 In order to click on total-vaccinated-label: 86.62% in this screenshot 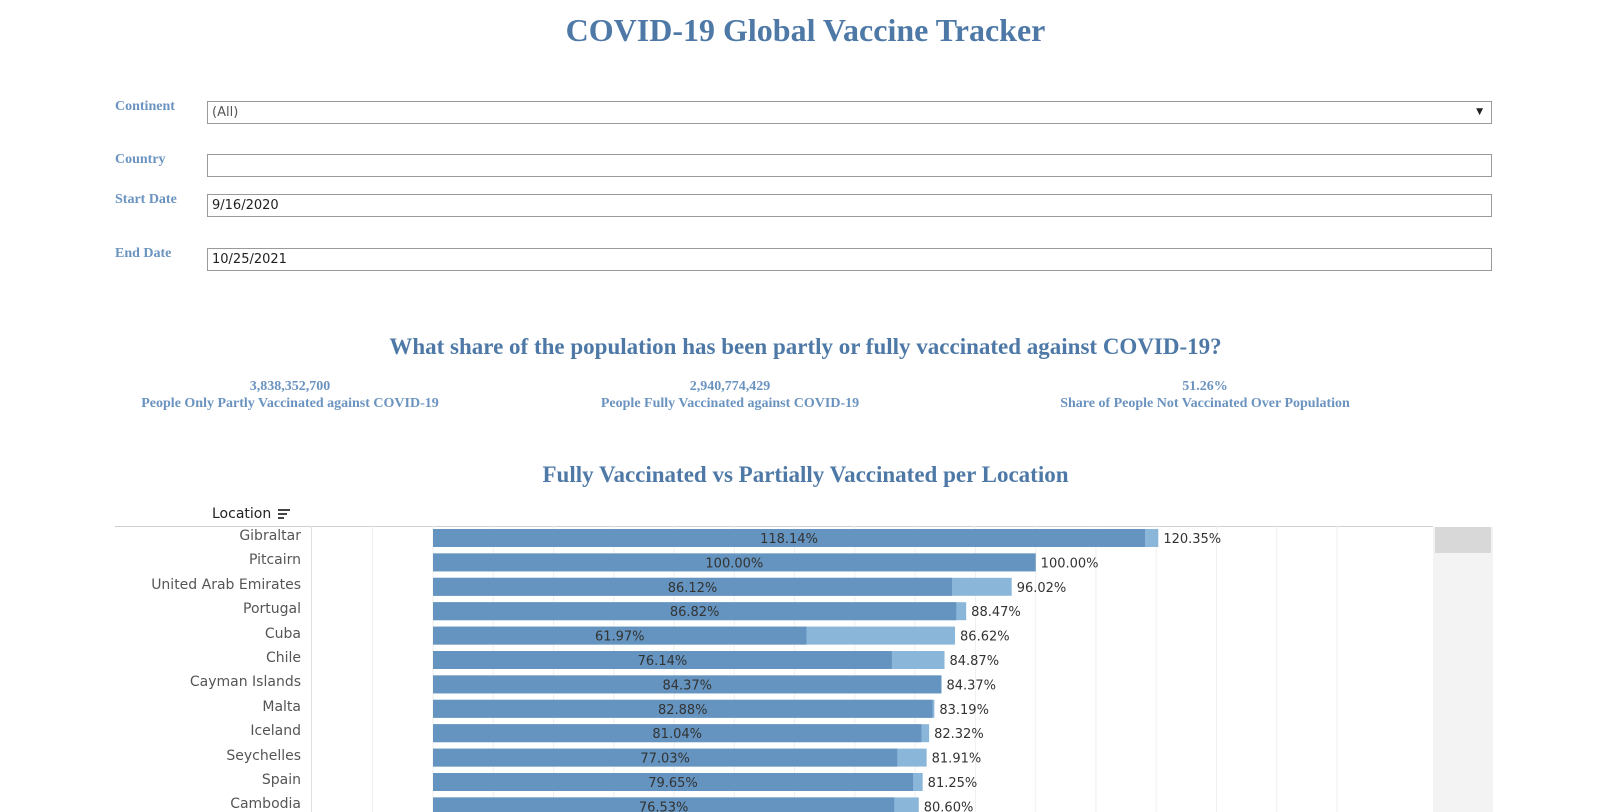, I will do `click(985, 637)`.